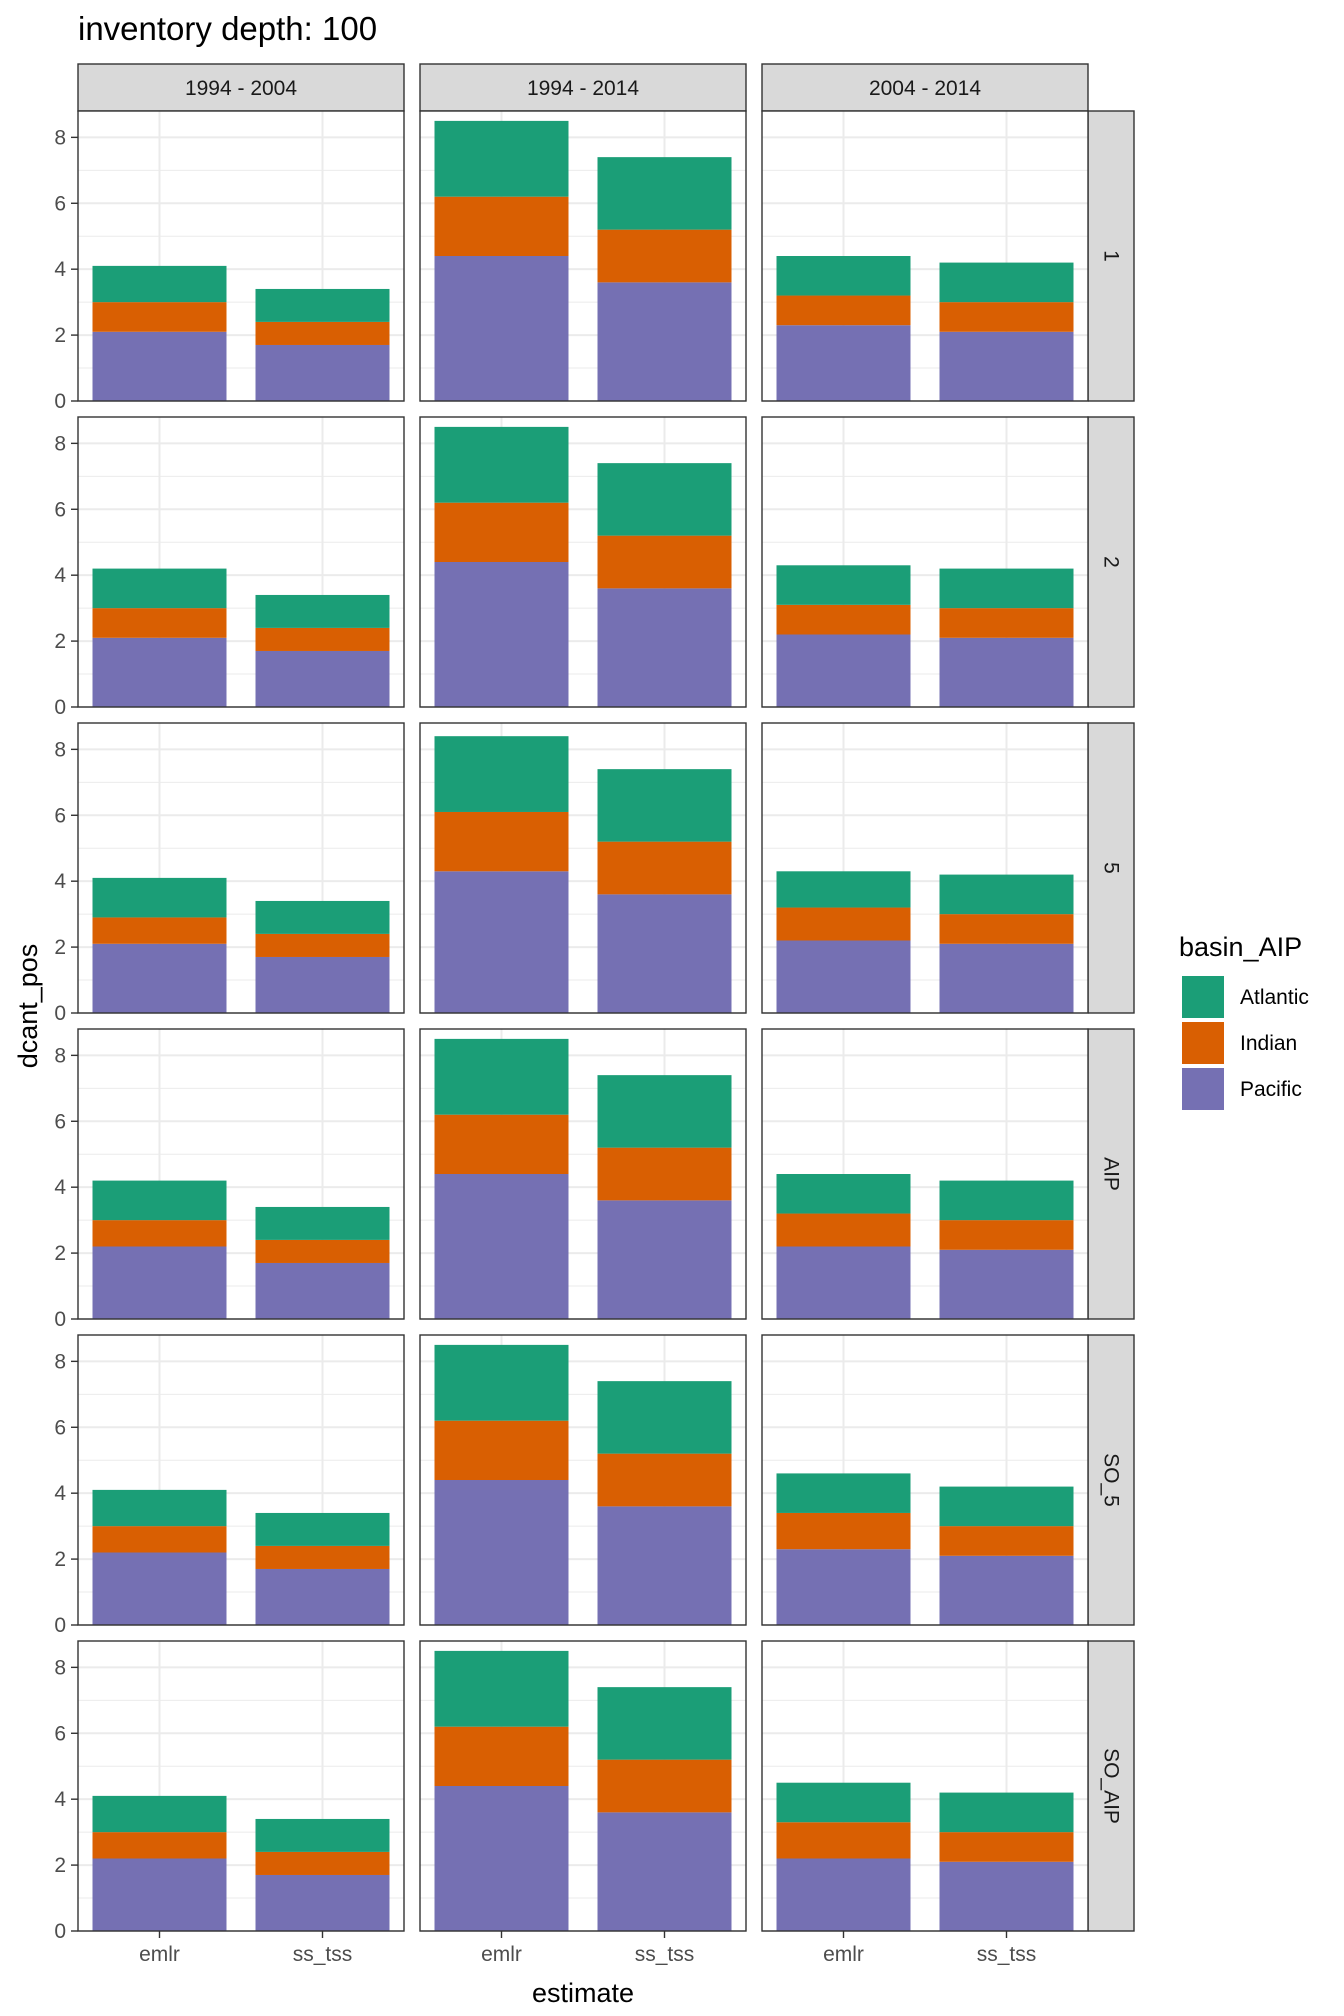 This screenshot has height=2016, width=1344. I want to click on row-strip-label: SO_AIP, so click(1111, 1786).